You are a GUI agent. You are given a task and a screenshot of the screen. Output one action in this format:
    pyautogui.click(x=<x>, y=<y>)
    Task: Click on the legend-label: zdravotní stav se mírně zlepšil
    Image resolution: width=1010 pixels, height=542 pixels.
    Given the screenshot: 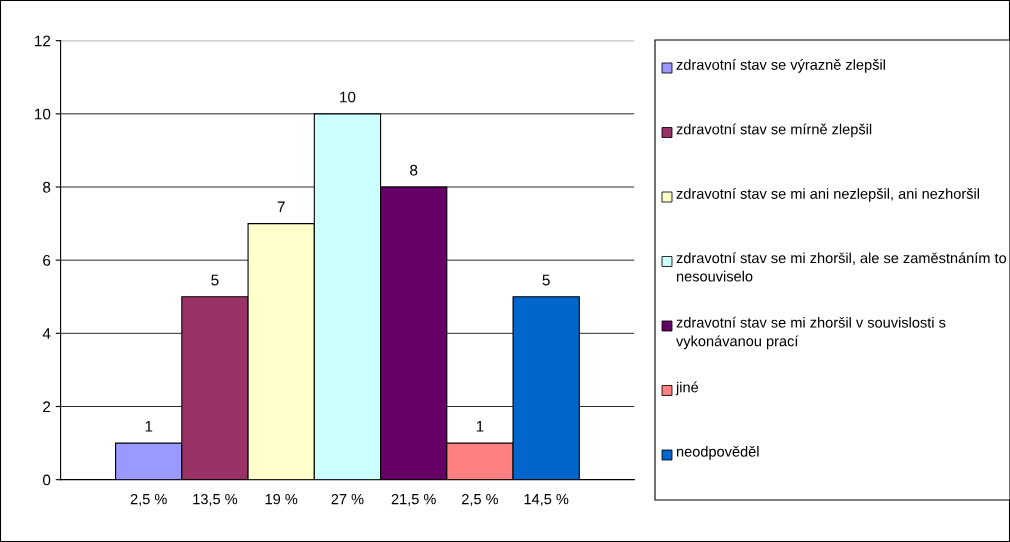 What is the action you would take?
    pyautogui.click(x=774, y=130)
    